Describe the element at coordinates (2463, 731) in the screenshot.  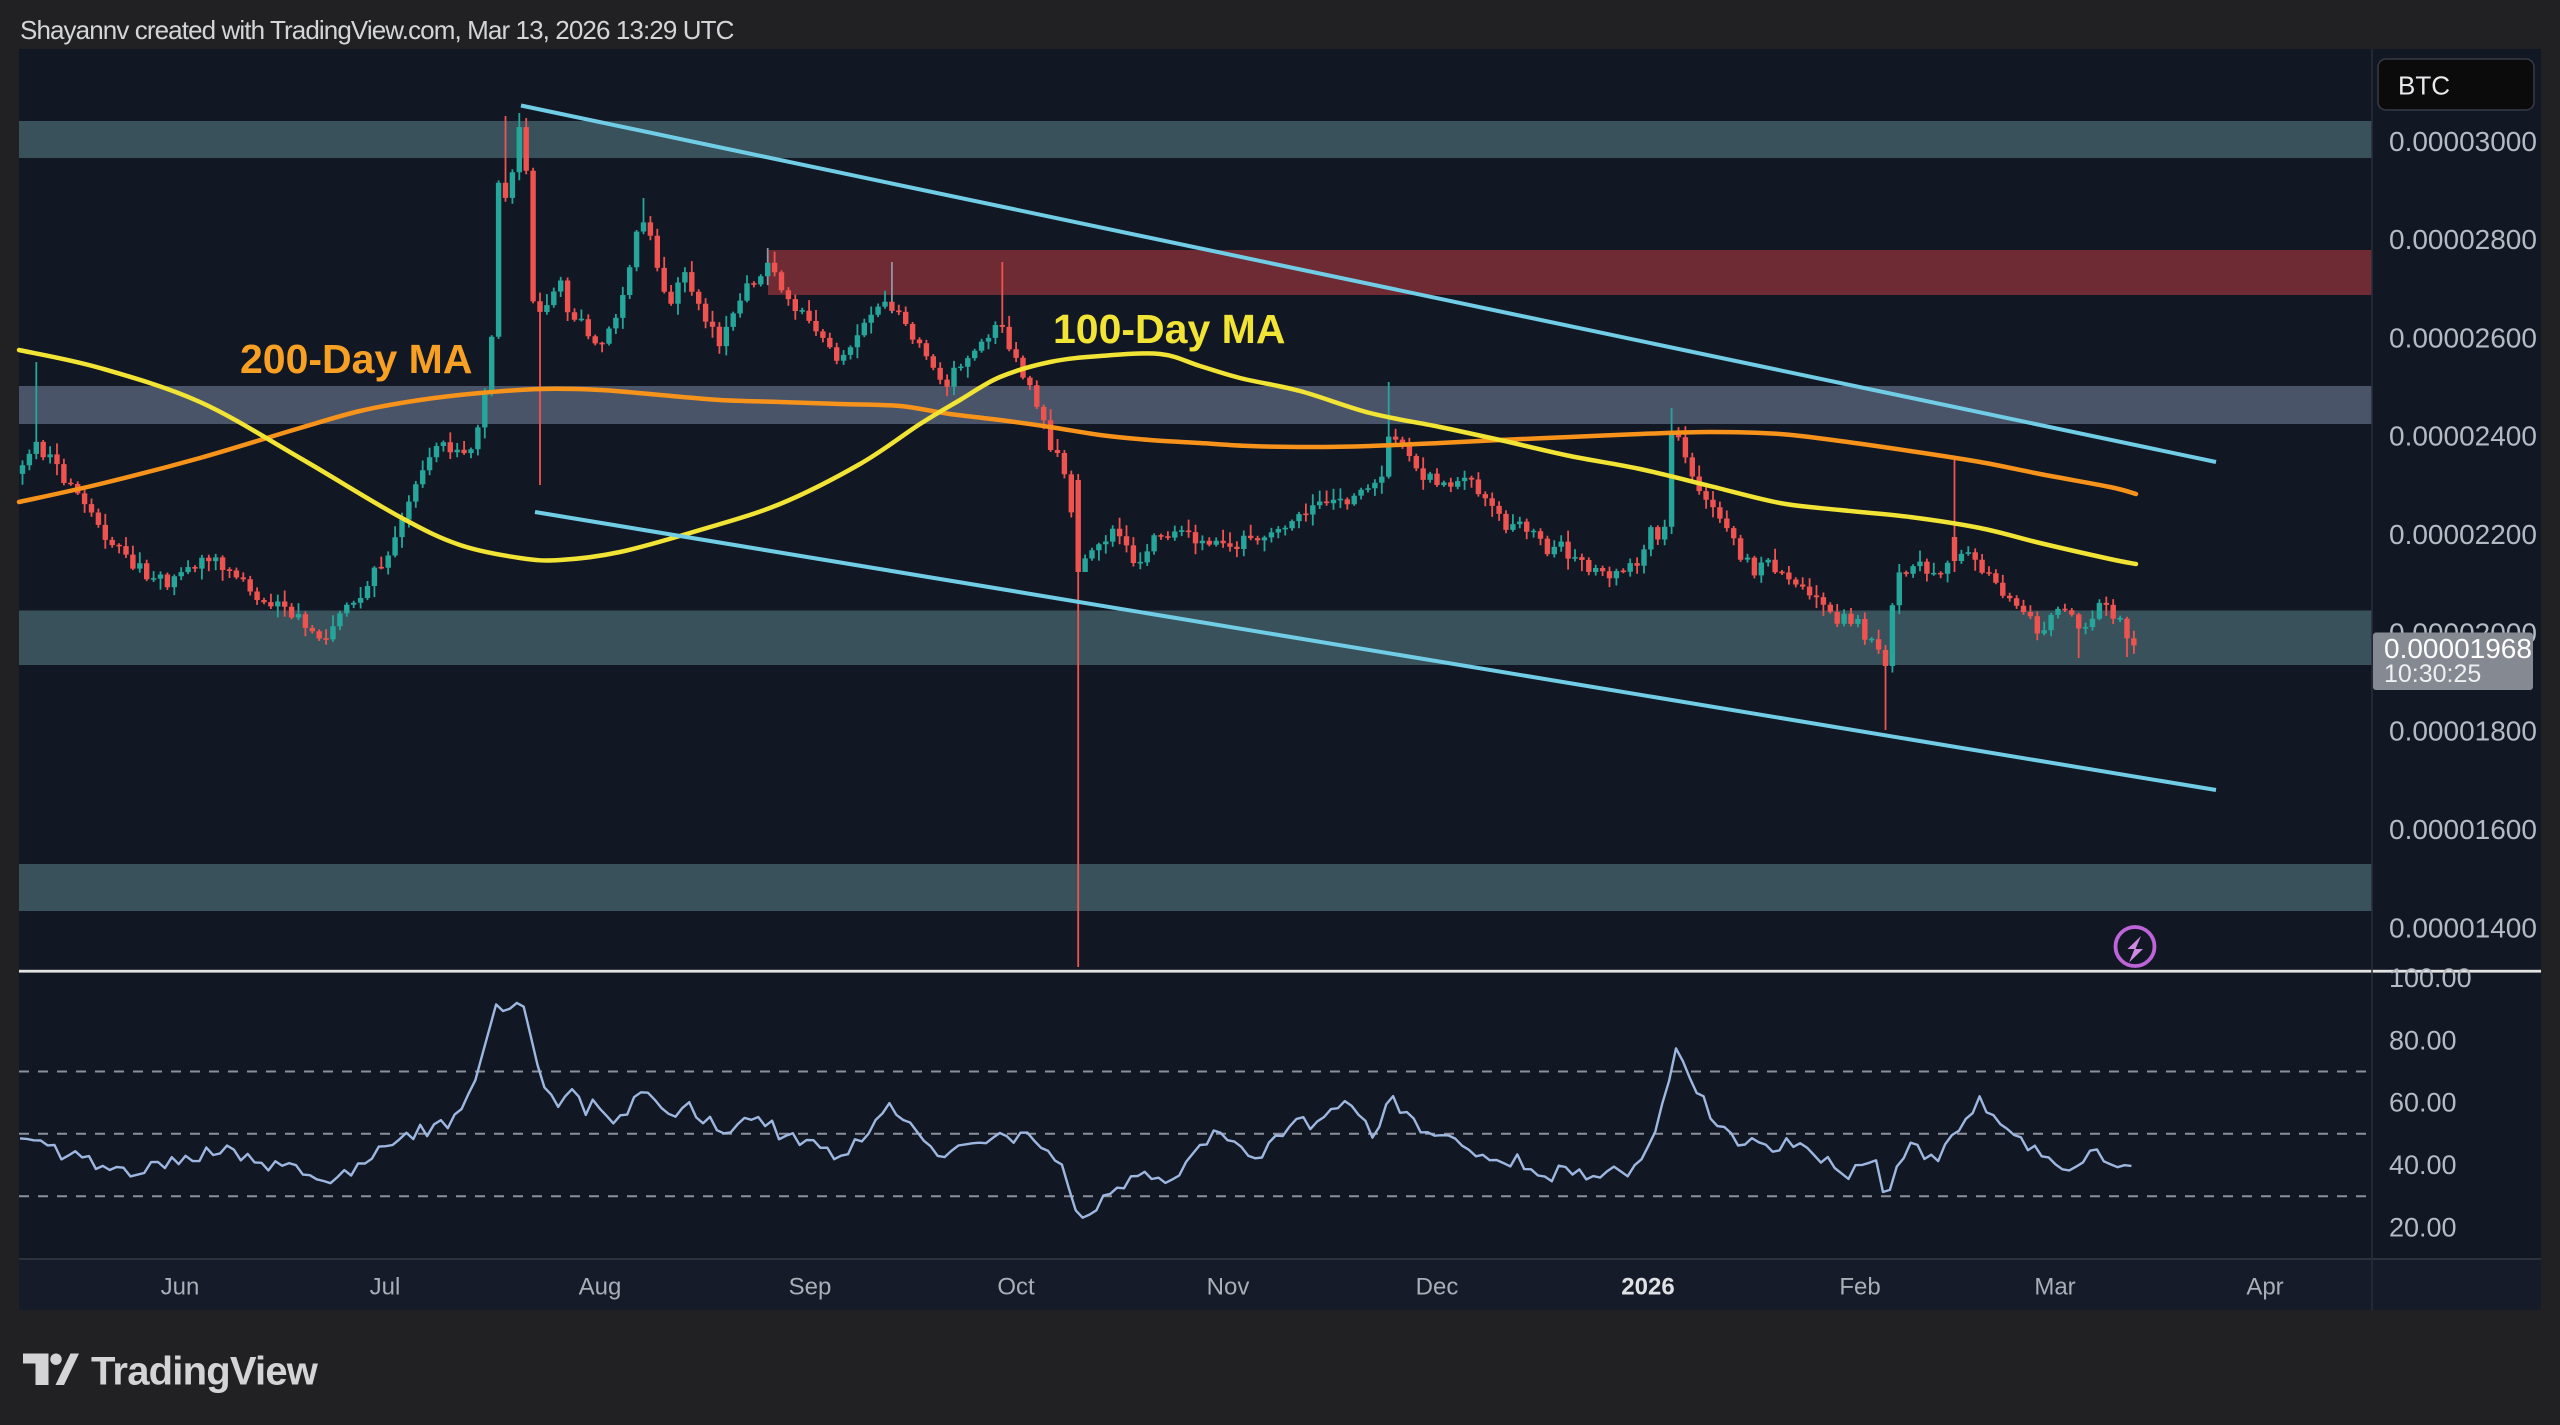
I see `svg-text: 0.00001800` at that location.